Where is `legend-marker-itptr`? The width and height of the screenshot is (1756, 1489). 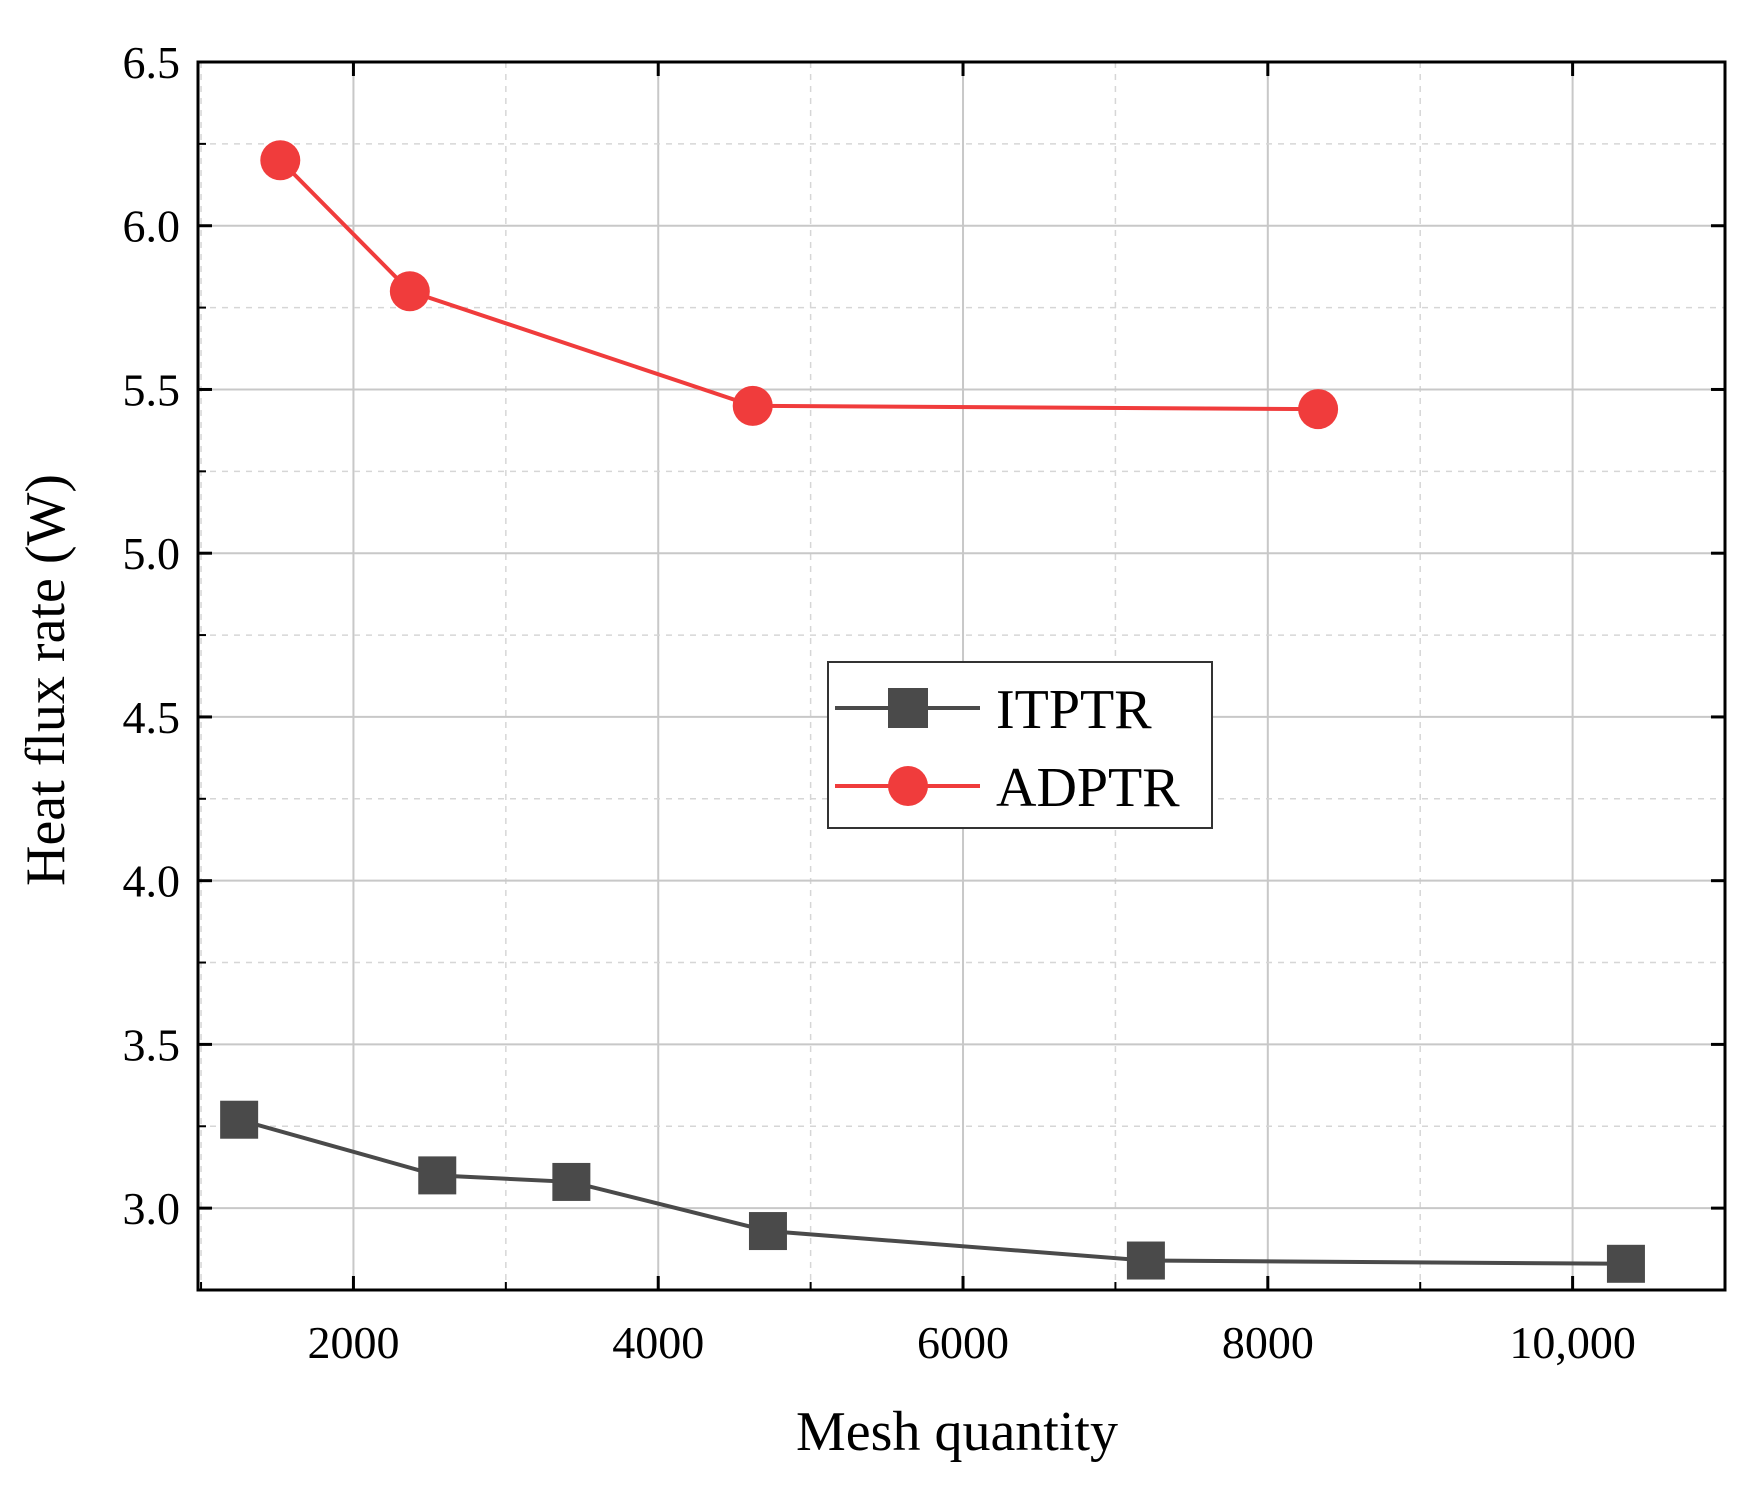 legend-marker-itptr is located at coordinates (908, 708).